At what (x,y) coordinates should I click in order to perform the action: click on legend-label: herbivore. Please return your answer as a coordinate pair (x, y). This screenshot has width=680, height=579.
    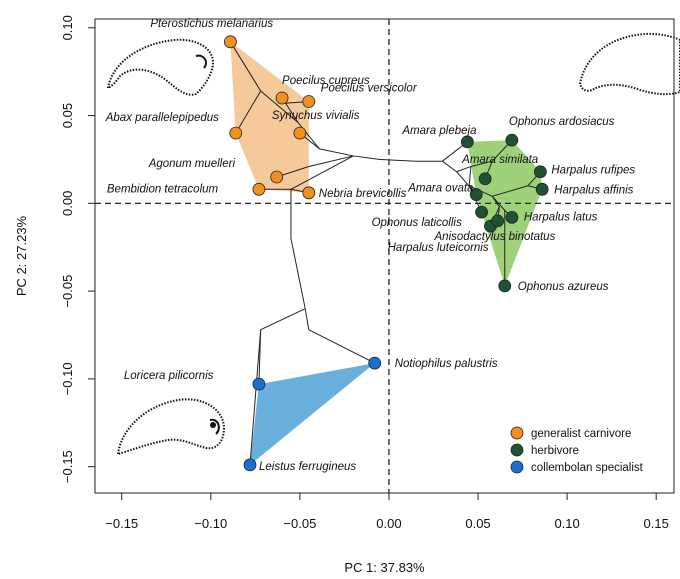
    Looking at the image, I should click on (555, 451).